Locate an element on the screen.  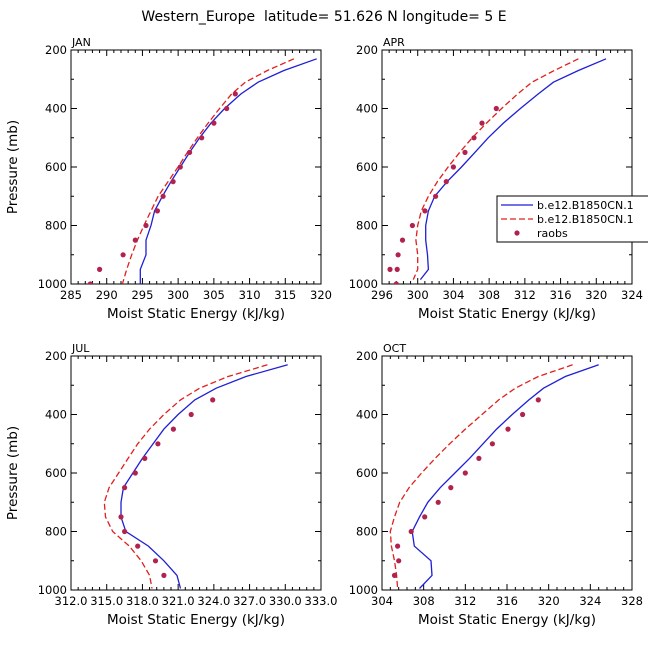
x-tick-label: 321.0 is located at coordinates (178, 601).